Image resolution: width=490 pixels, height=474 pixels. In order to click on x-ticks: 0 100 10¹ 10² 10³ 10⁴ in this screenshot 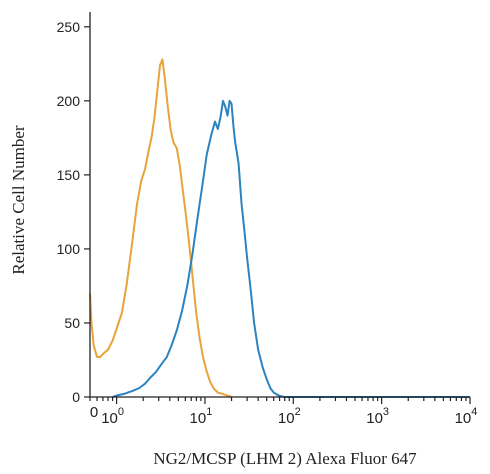, I will do `click(283, 412)`.